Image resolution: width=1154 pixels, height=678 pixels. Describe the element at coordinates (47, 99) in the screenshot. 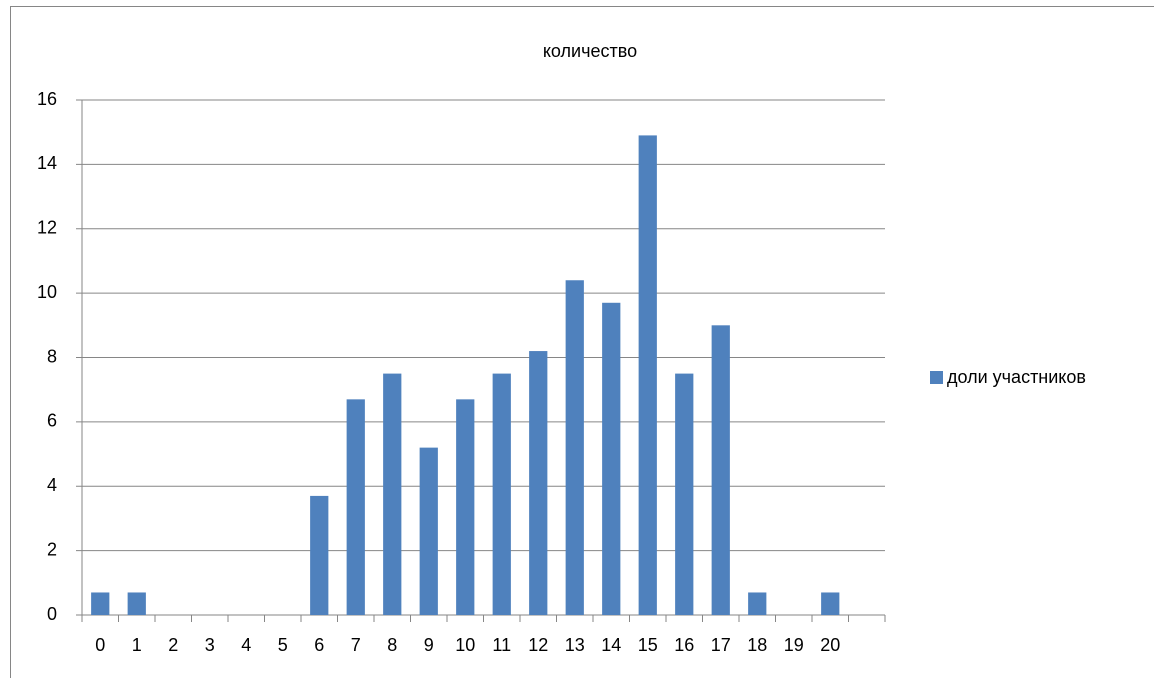

I see `y-tick-label: 16` at that location.